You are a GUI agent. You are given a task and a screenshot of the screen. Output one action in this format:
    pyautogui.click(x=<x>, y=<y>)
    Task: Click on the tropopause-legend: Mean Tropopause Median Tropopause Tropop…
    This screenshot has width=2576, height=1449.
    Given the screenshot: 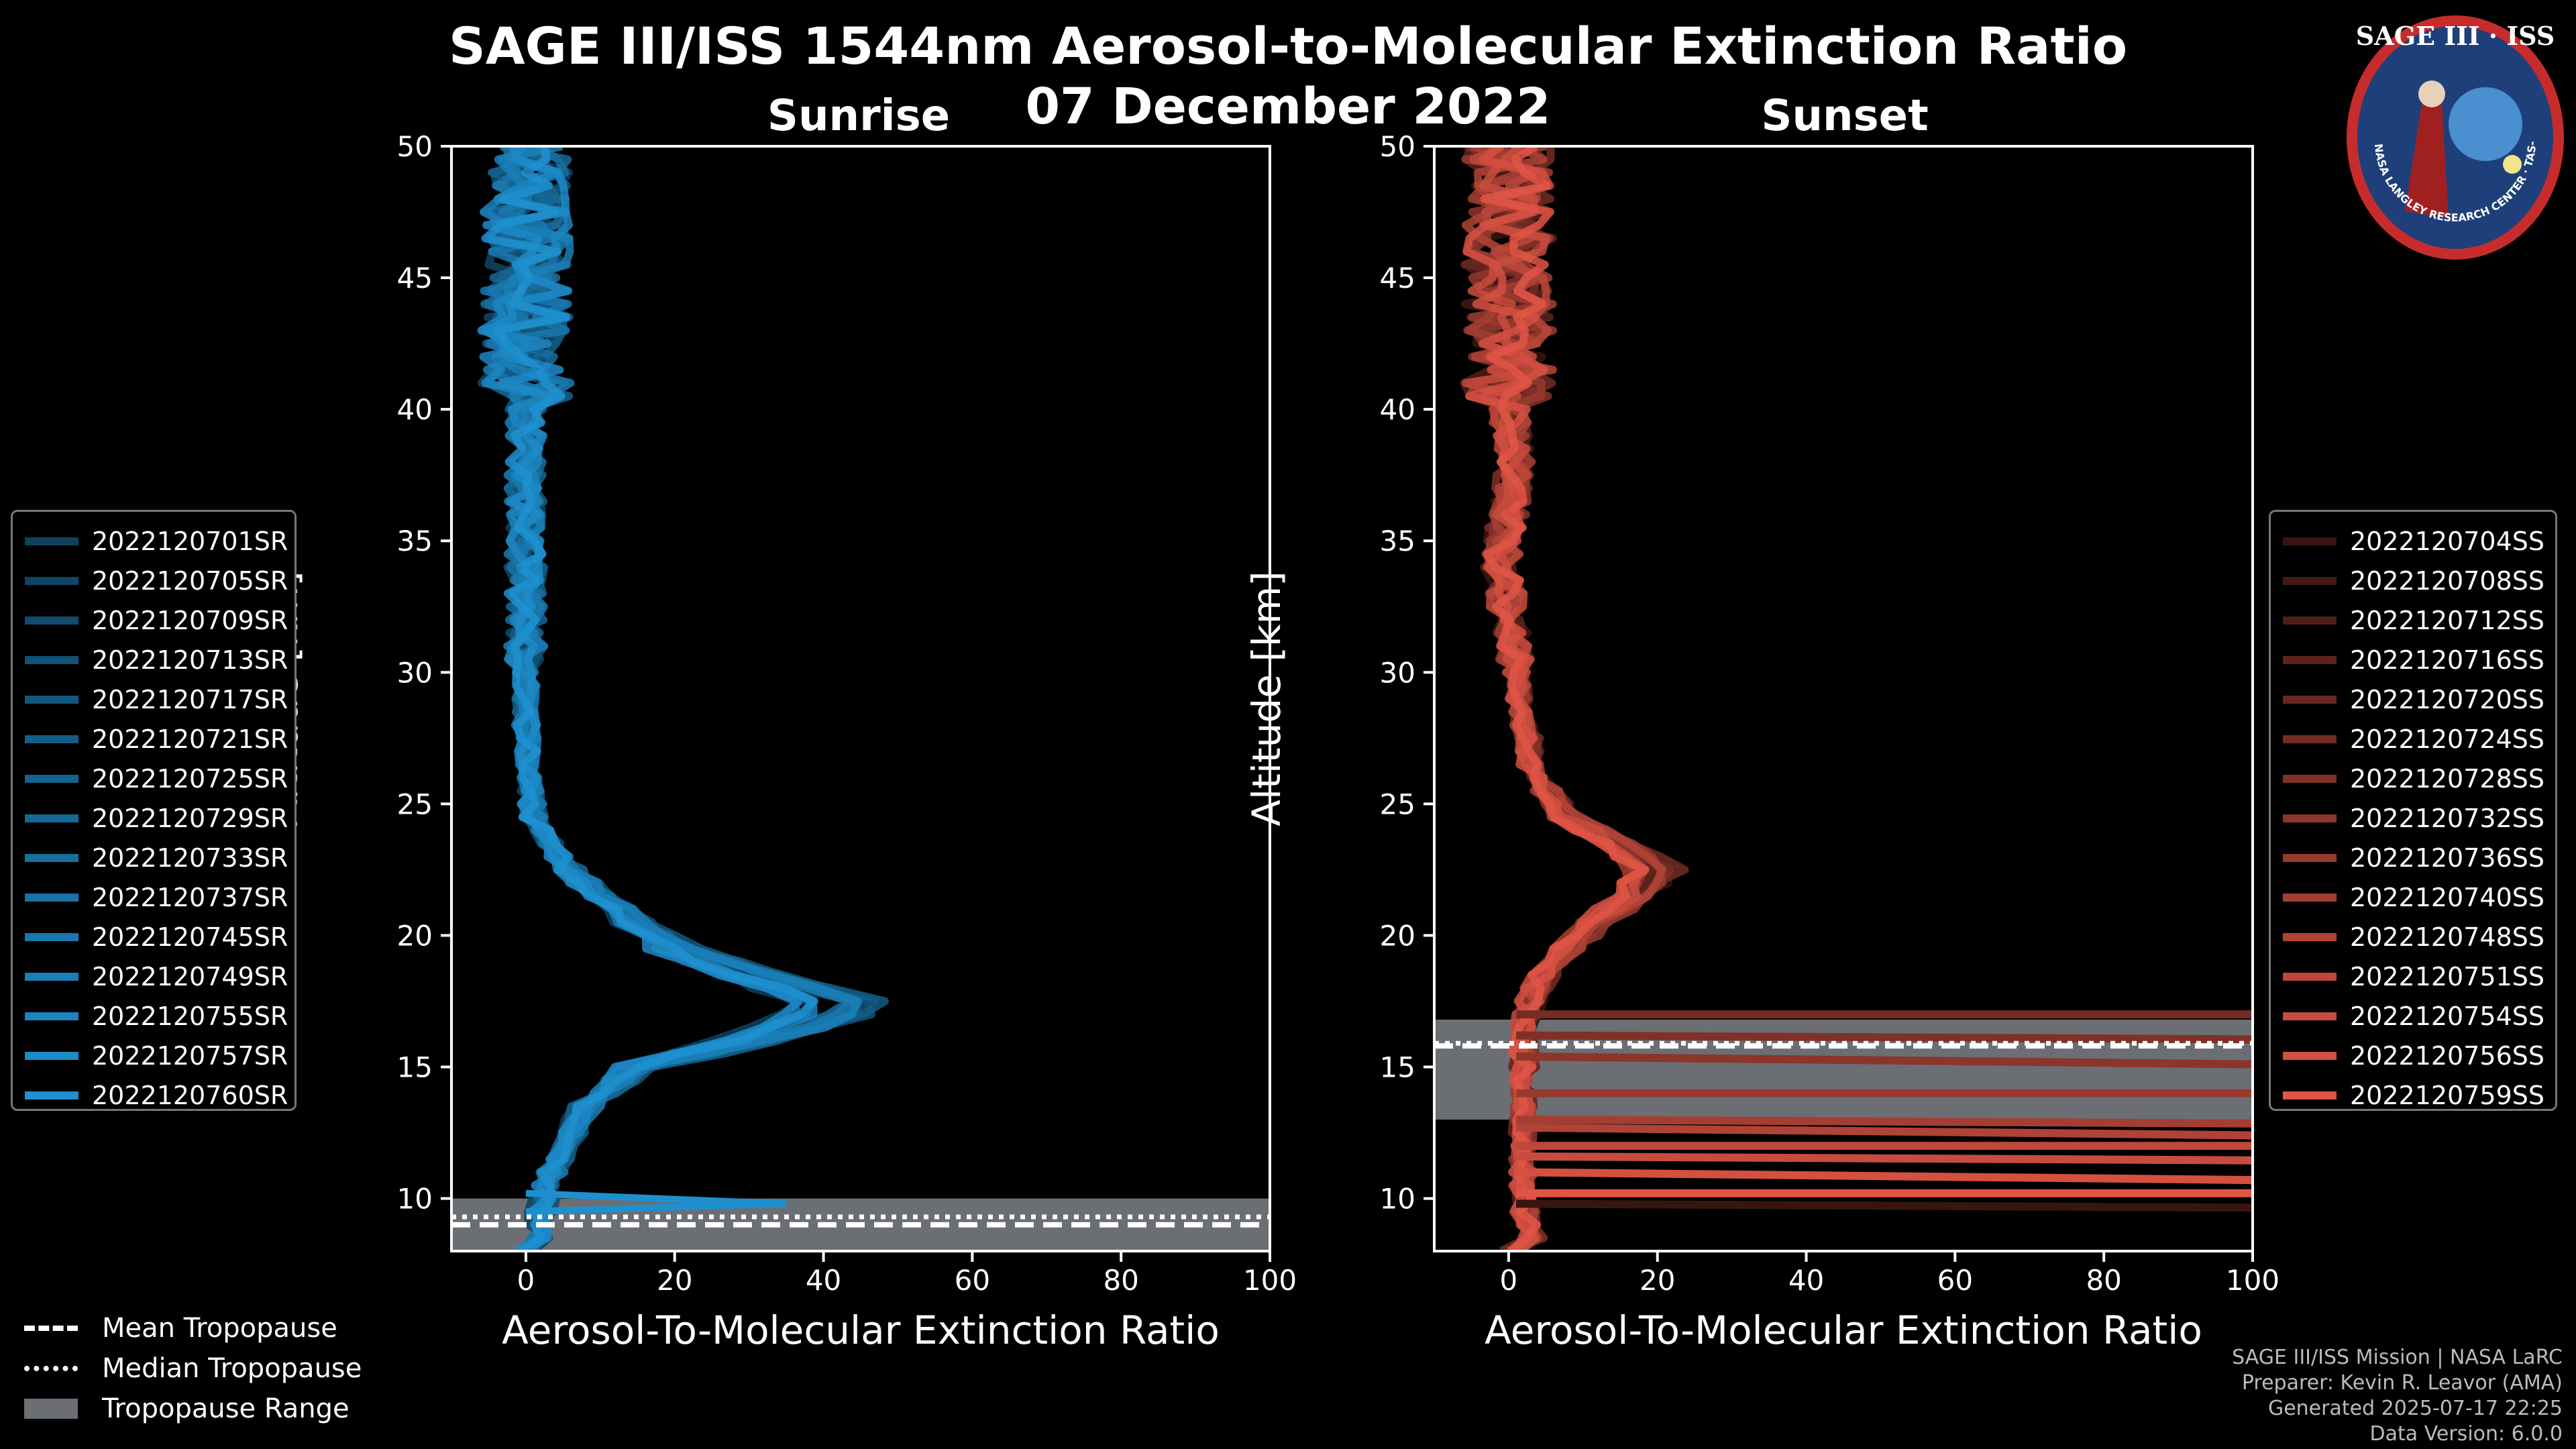 What is the action you would take?
    pyautogui.click(x=193, y=1368)
    